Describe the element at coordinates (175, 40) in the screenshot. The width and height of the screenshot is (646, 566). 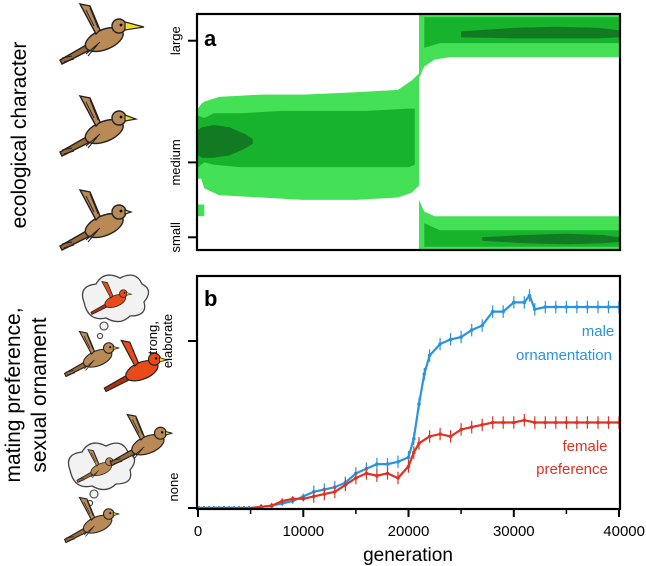
I see `y-tick-large: large` at that location.